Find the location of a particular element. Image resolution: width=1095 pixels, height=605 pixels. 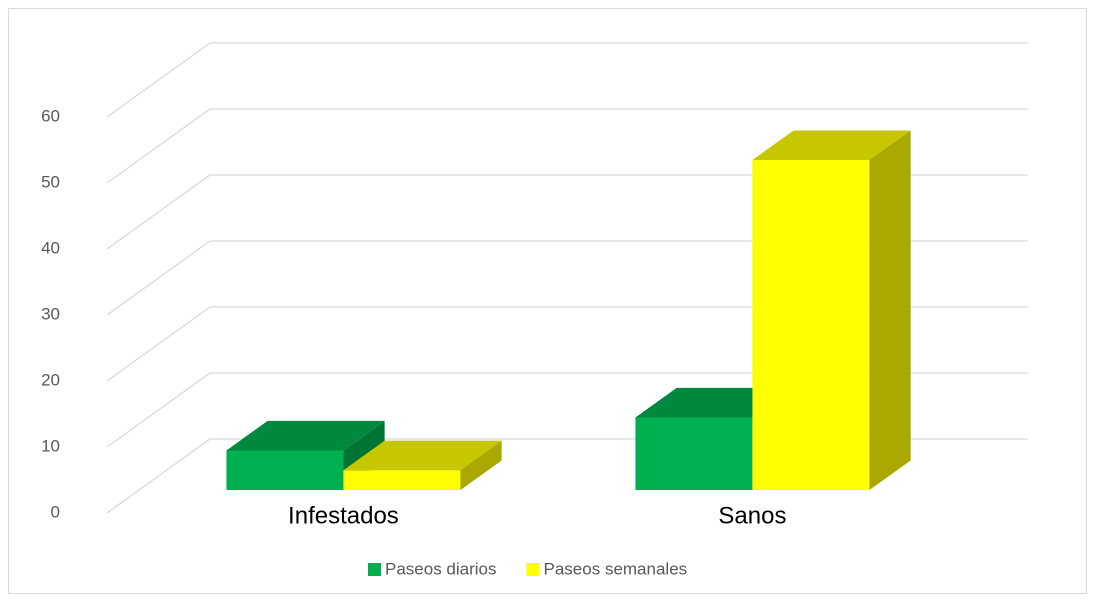

y-tick-label: 0 is located at coordinates (55, 511).